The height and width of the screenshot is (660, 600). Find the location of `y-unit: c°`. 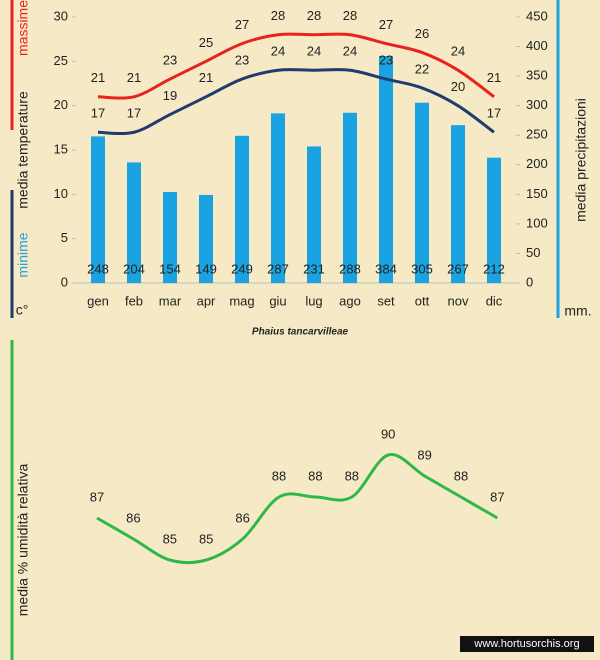

y-unit: c° is located at coordinates (22, 310).